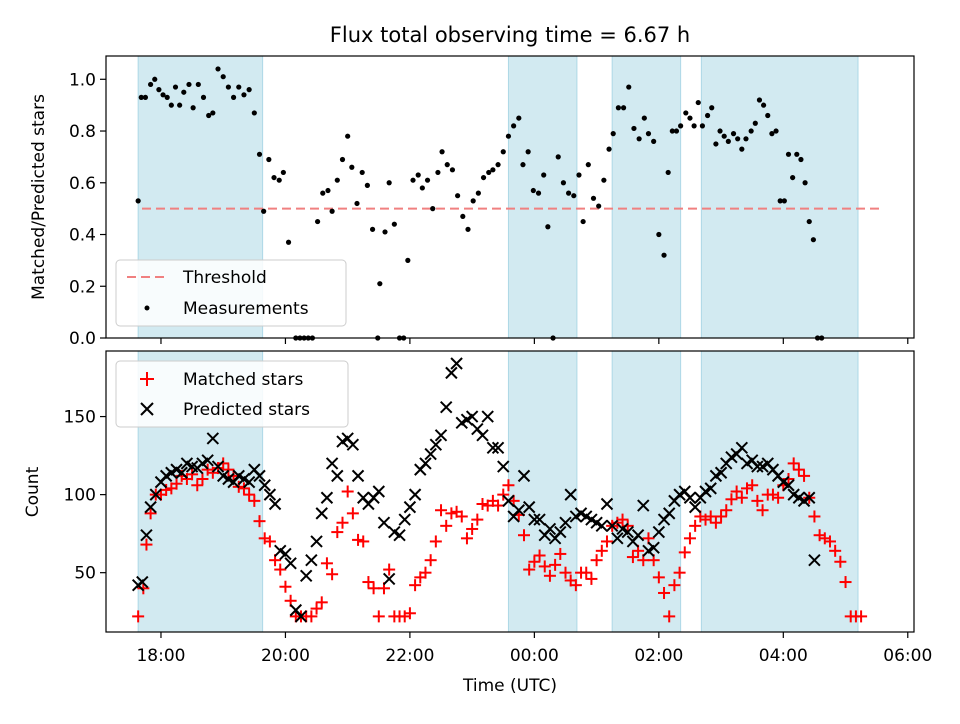  I want to click on y-tick-label: 0.4, so click(82, 236).